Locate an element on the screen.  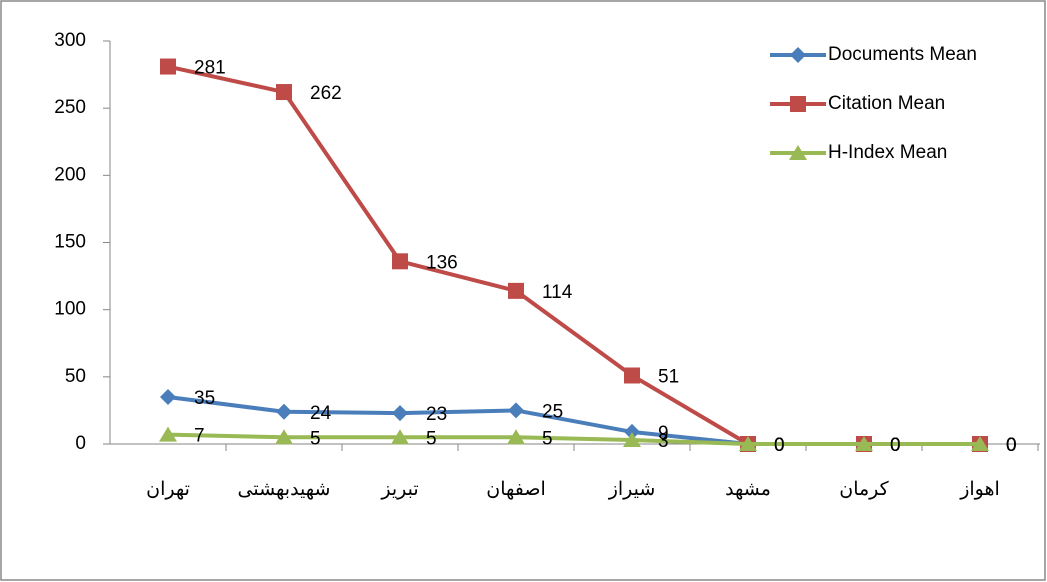
data-label: 281 is located at coordinates (210, 68).